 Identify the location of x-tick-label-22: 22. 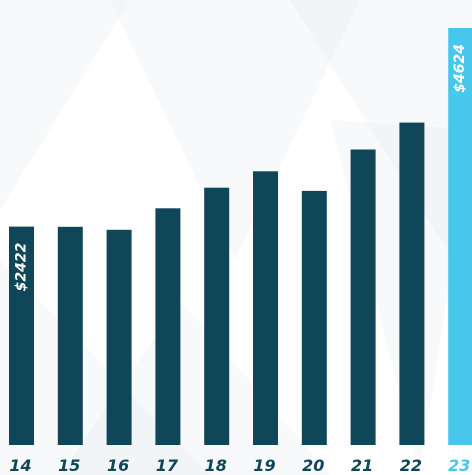
(411, 465).